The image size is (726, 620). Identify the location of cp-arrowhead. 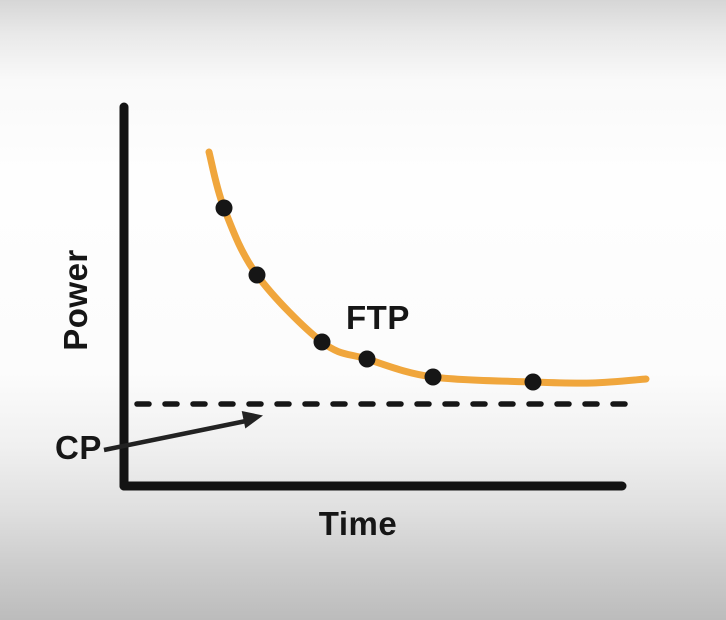
(252, 420).